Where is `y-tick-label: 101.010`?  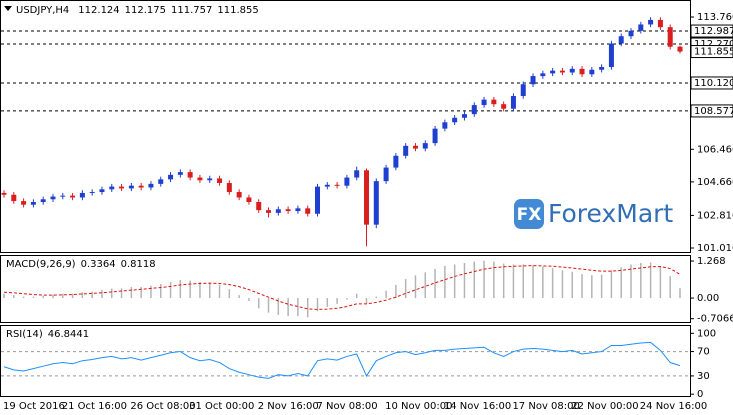 y-tick-label: 101.010 is located at coordinates (715, 248).